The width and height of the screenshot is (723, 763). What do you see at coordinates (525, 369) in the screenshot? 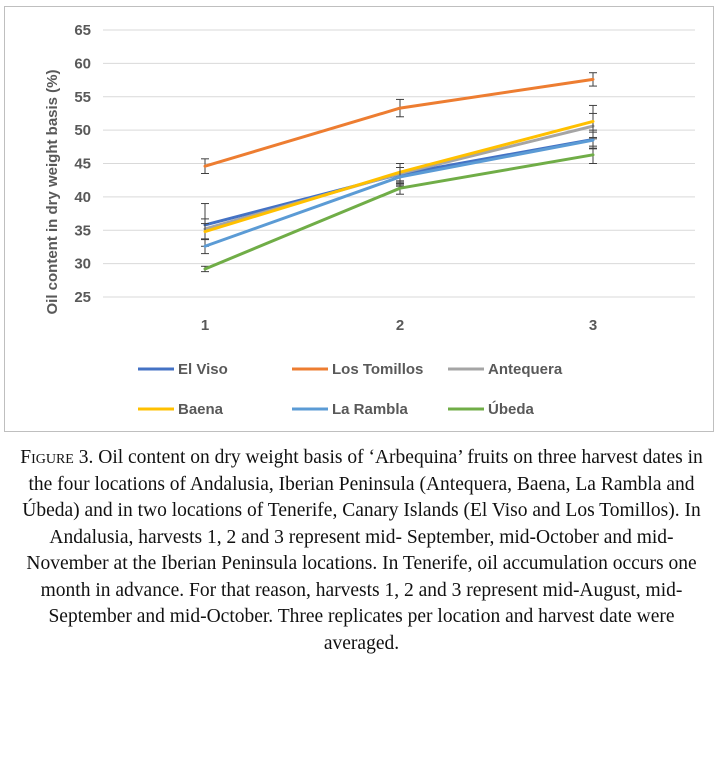
I see `legend-label: Antequera` at bounding box center [525, 369].